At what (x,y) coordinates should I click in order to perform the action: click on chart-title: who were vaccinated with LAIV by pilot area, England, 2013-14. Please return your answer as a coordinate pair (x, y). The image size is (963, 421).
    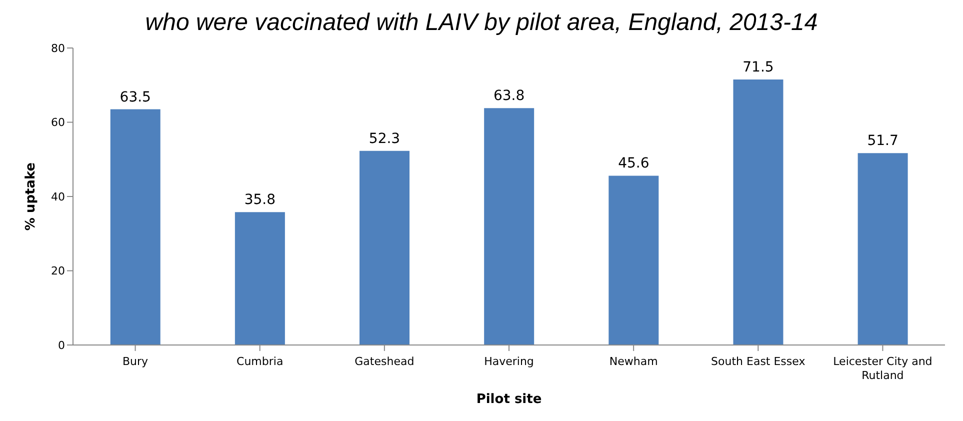
    Looking at the image, I should click on (481, 23).